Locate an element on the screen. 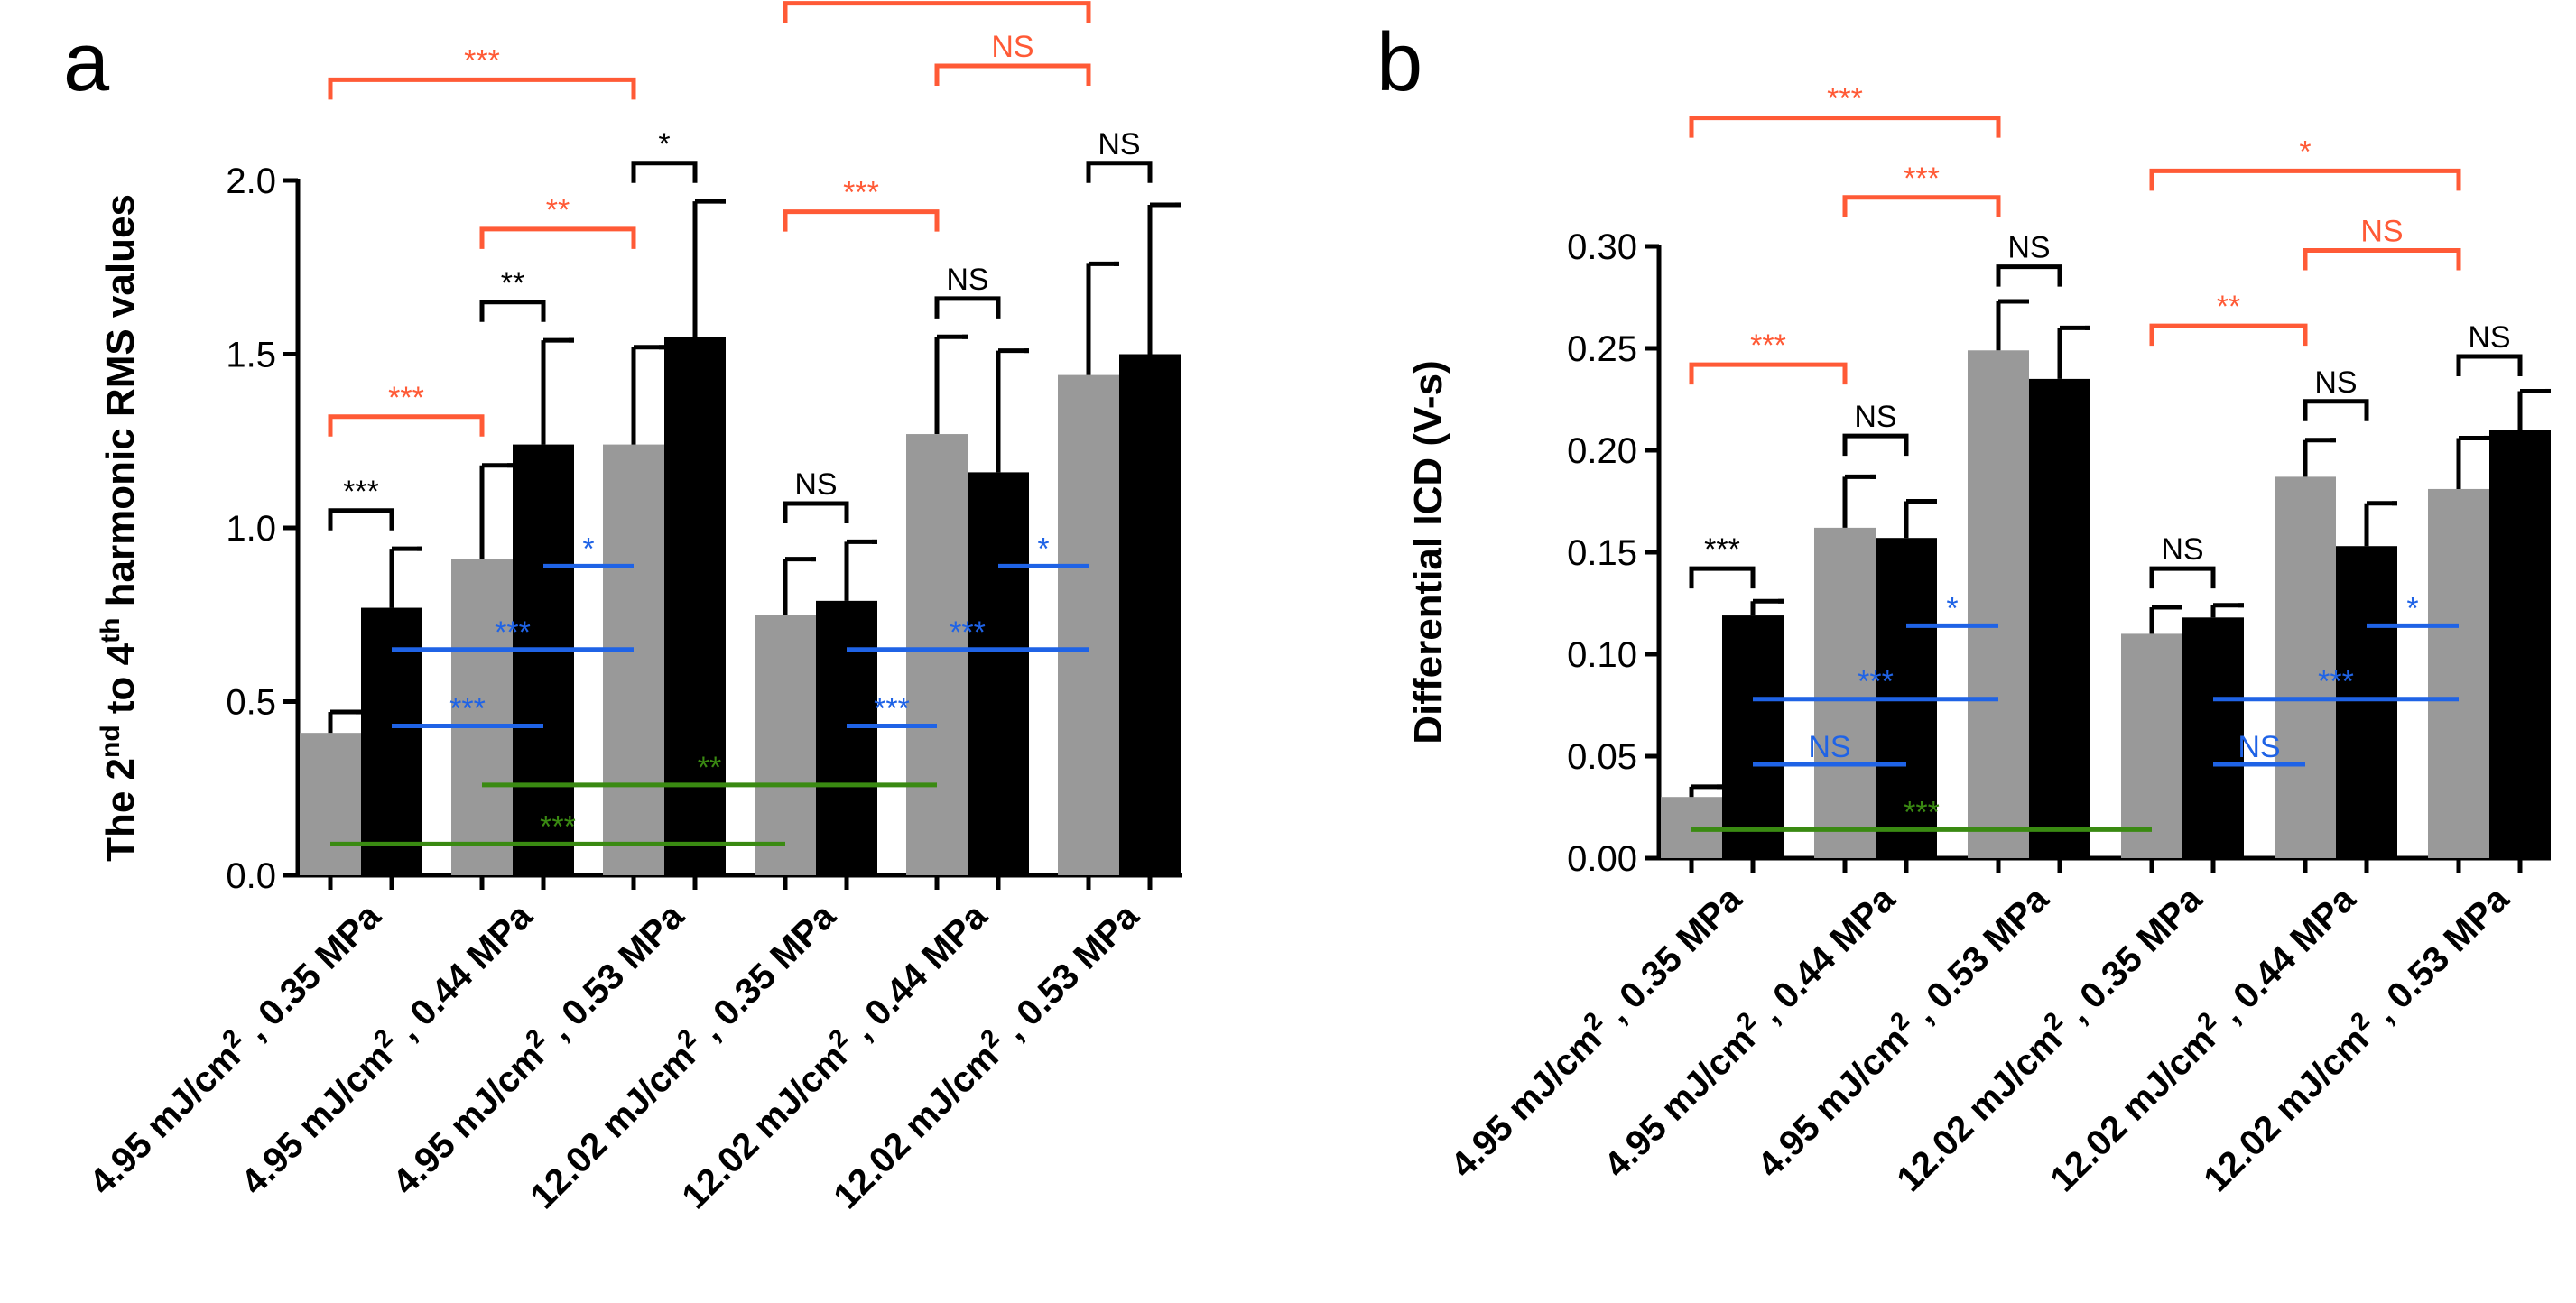 This screenshot has height=1303, width=2576. x-tick-label-pressure: , 0.35 MPa is located at coordinates (764, 976).